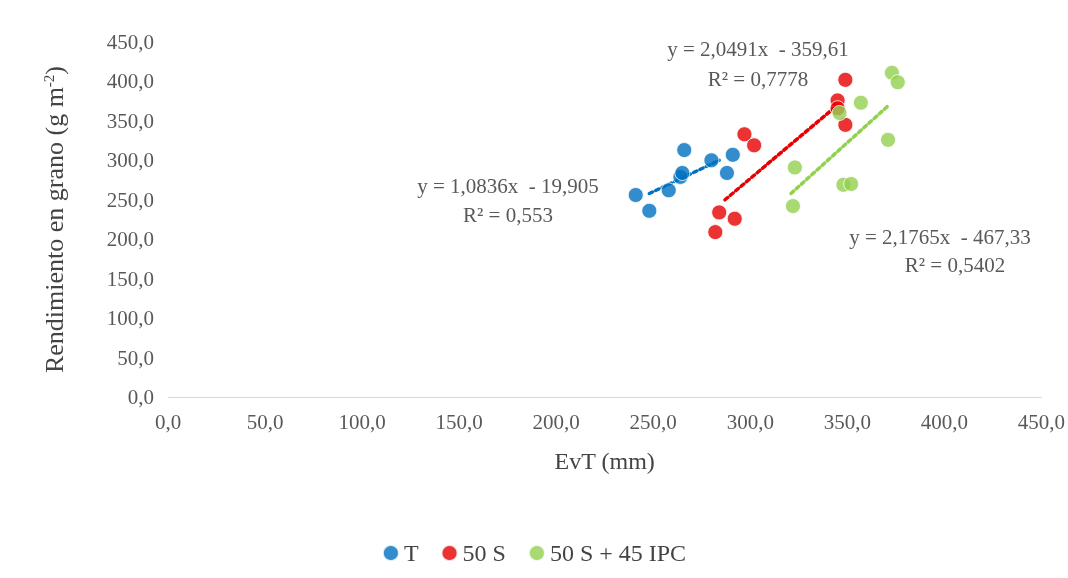  I want to click on y-tick-label: 100,0, so click(130, 318).